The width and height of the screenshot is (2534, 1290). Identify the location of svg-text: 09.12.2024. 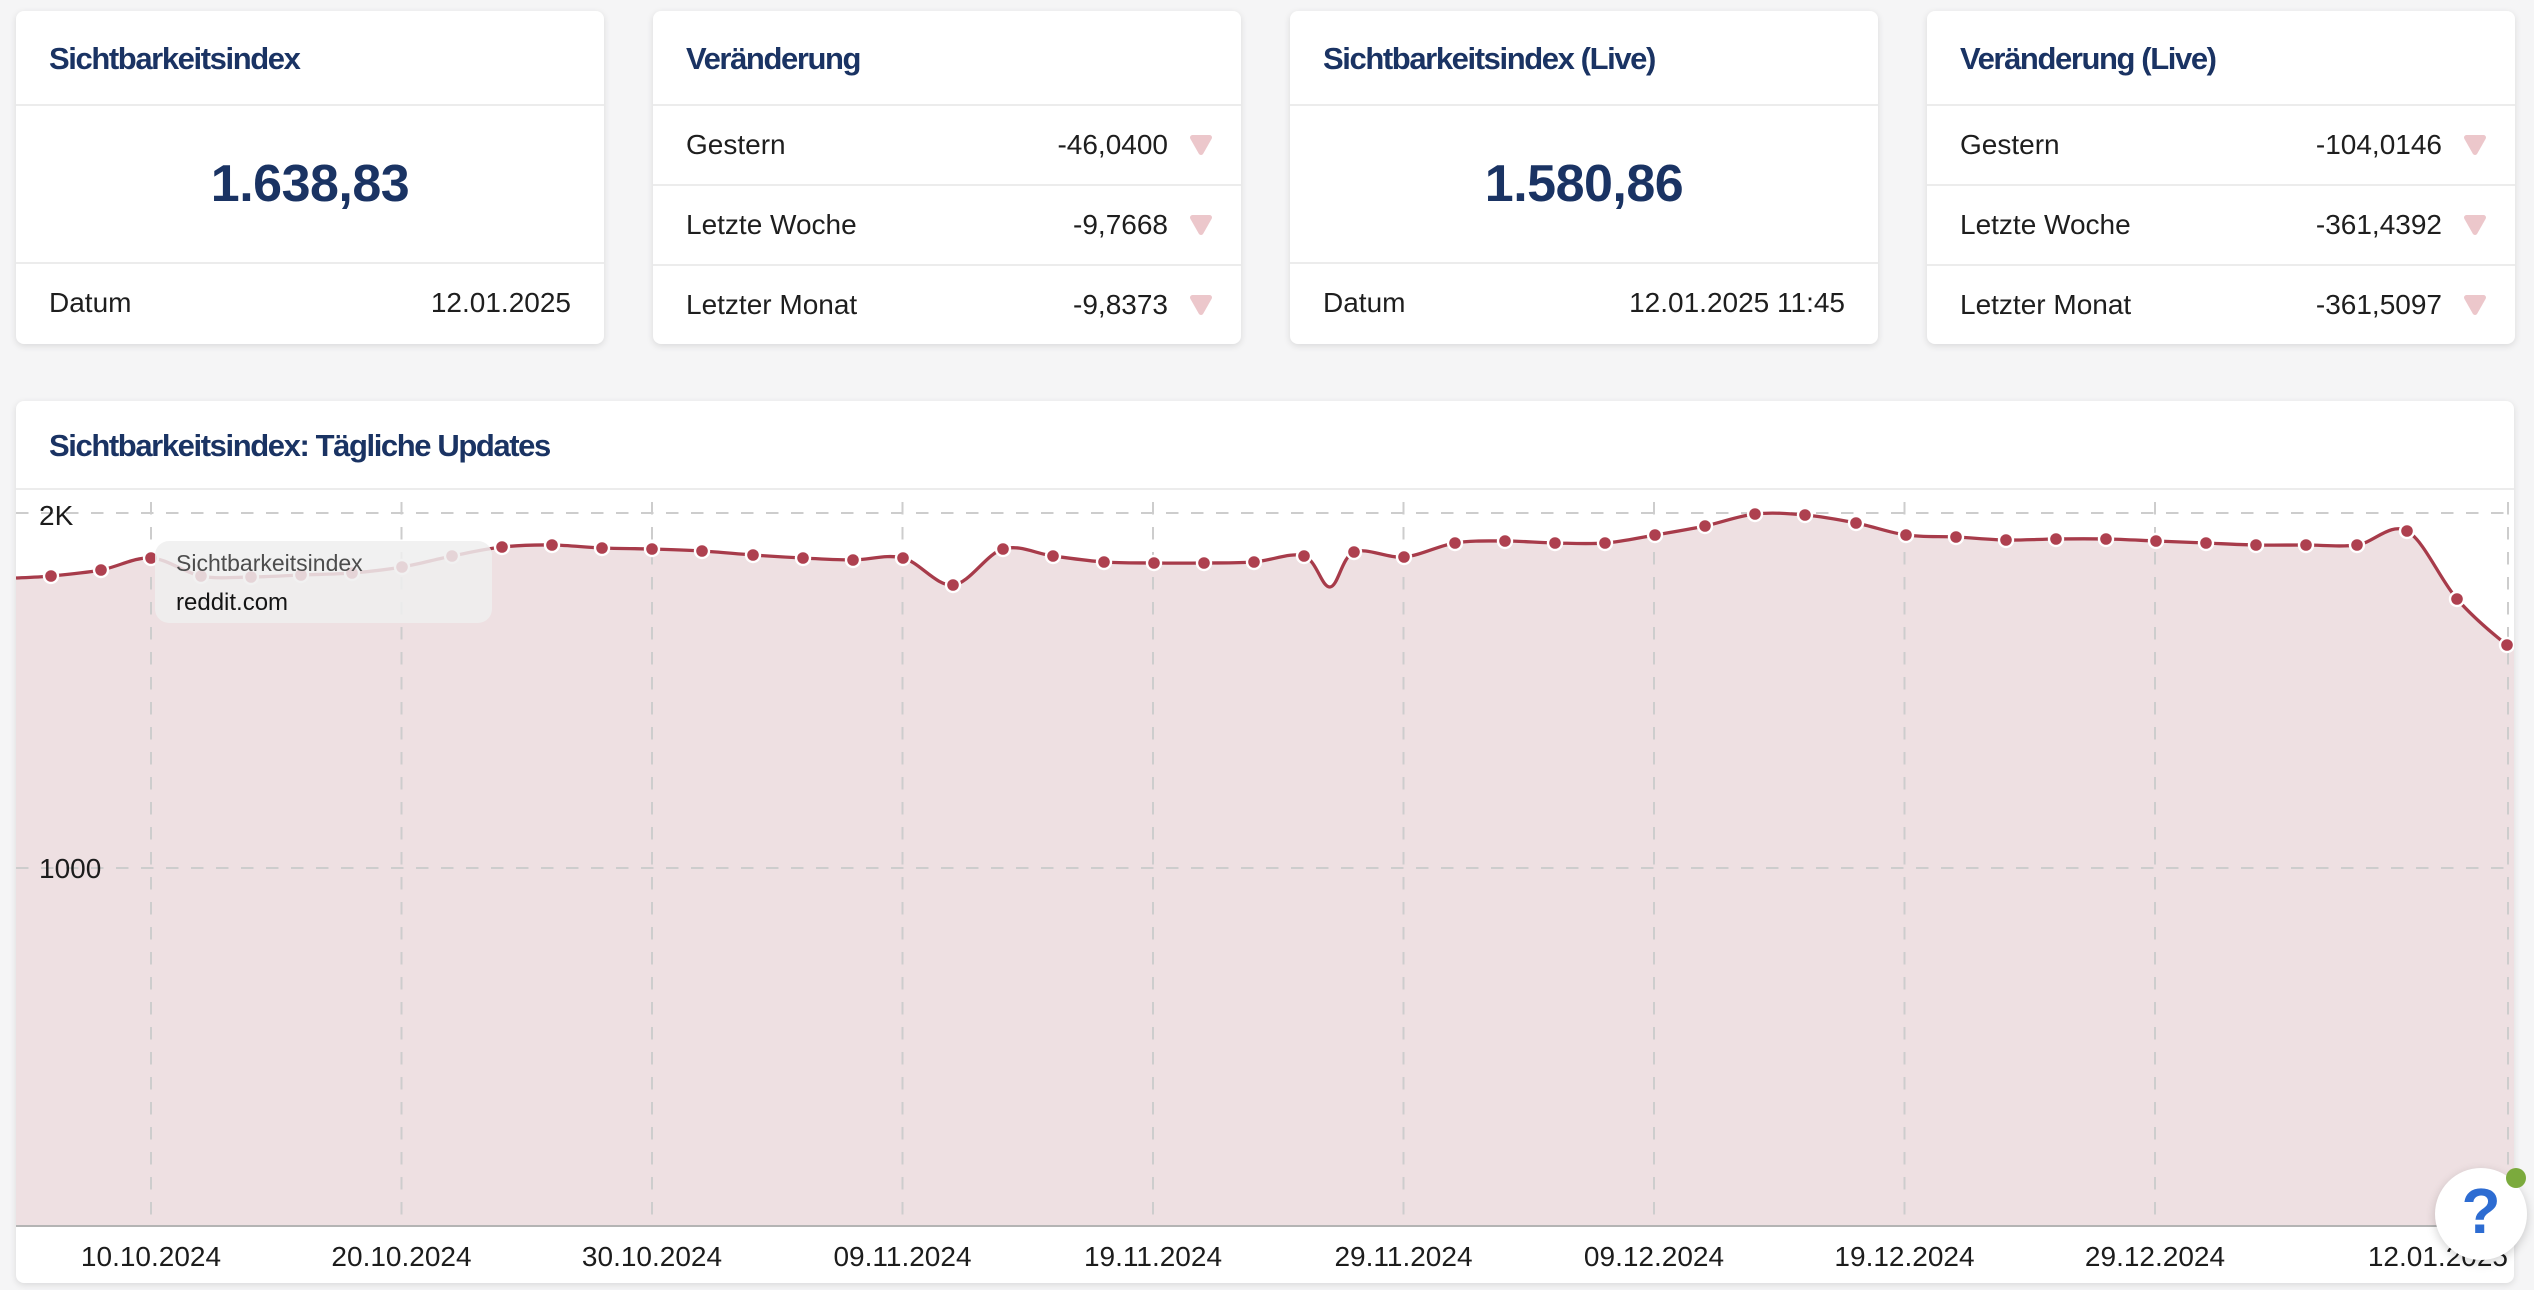
(1654, 1256).